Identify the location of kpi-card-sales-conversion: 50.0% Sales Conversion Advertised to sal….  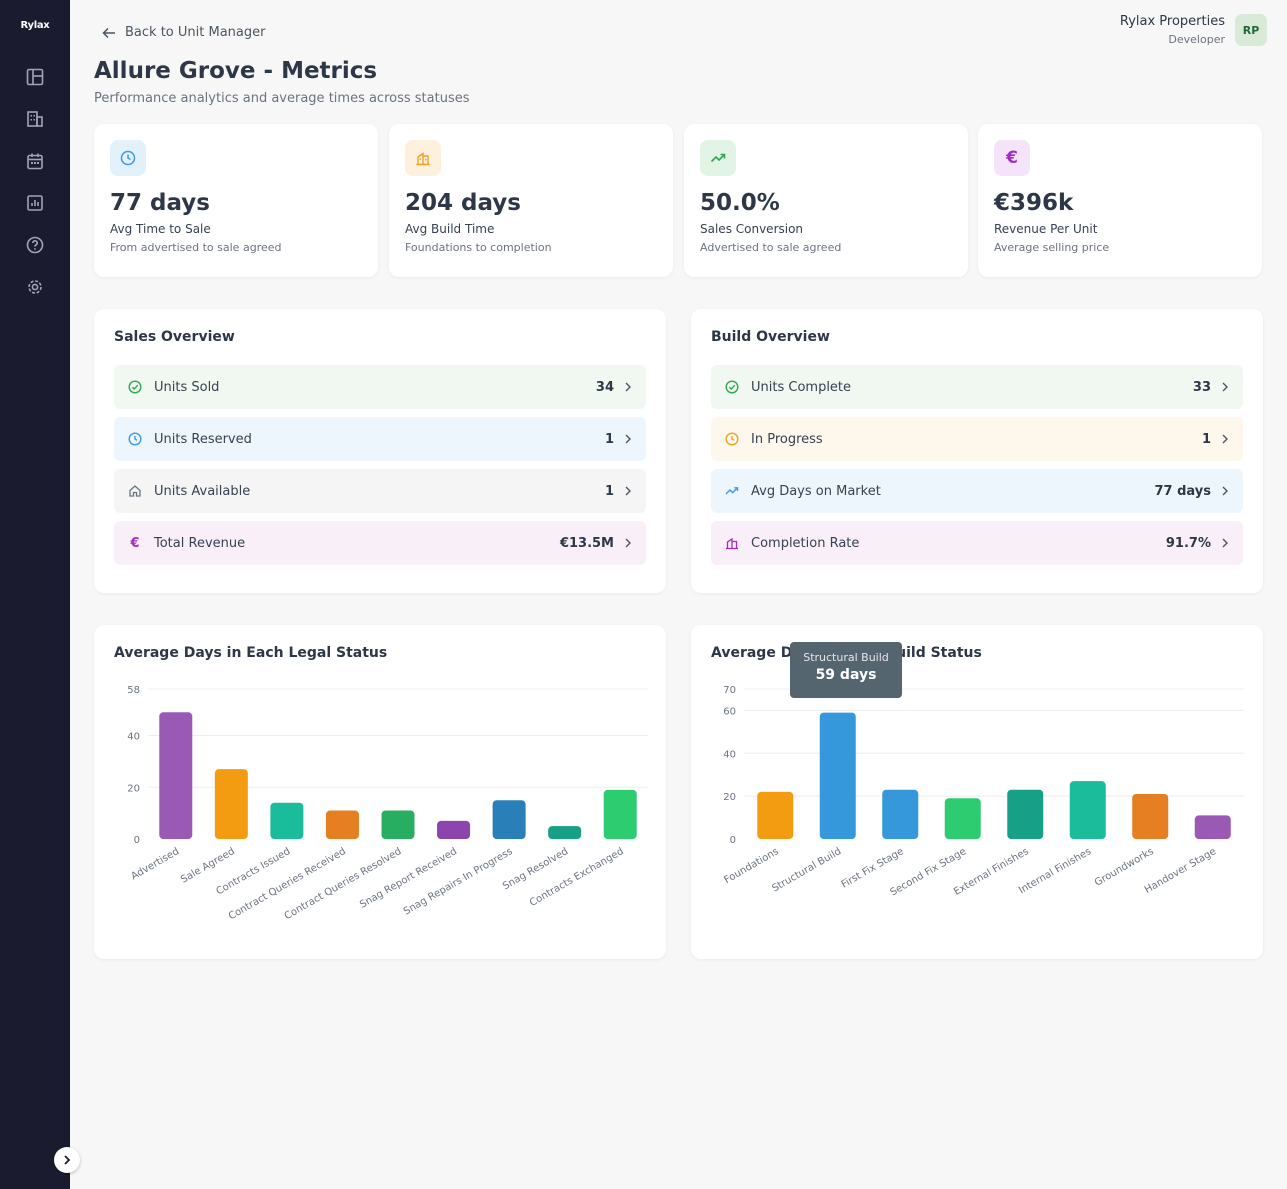
(826, 200).